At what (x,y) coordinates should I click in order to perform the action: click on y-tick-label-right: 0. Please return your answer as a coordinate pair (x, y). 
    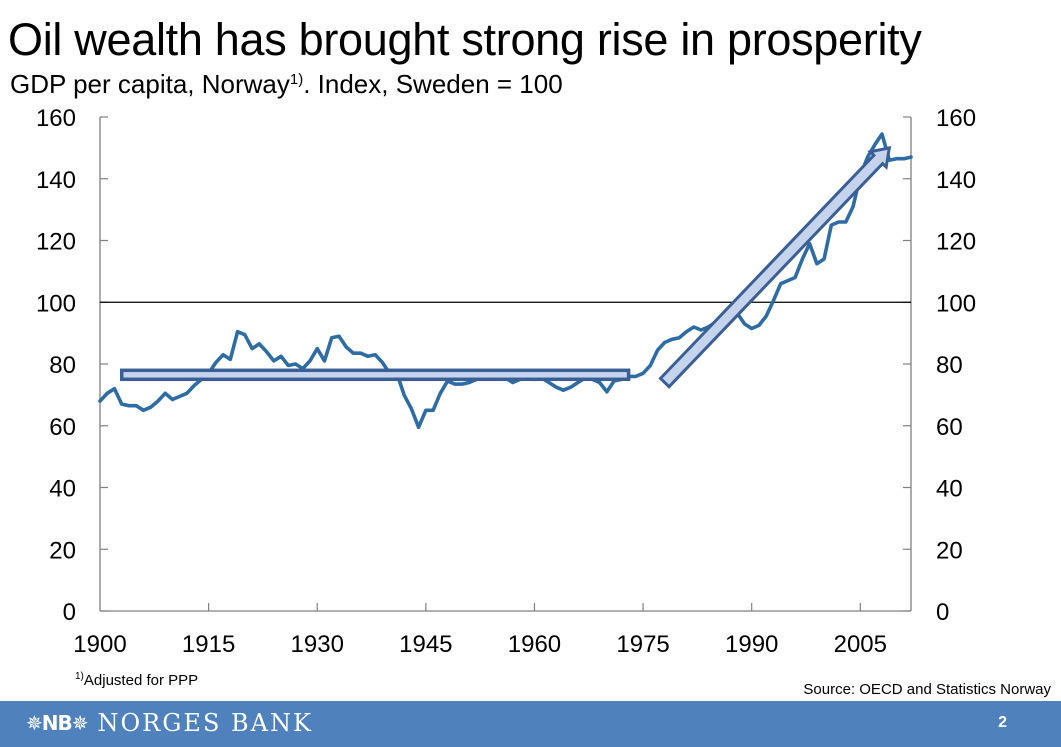
    Looking at the image, I should click on (942, 612).